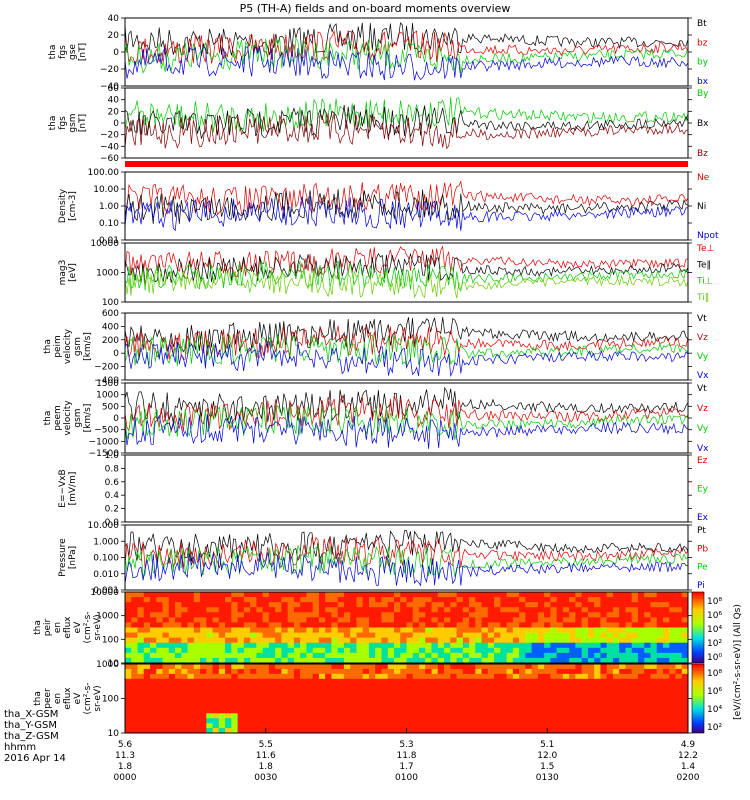 This screenshot has height=800, width=750. I want to click on x-tick-label-time: 0030, so click(265, 778).